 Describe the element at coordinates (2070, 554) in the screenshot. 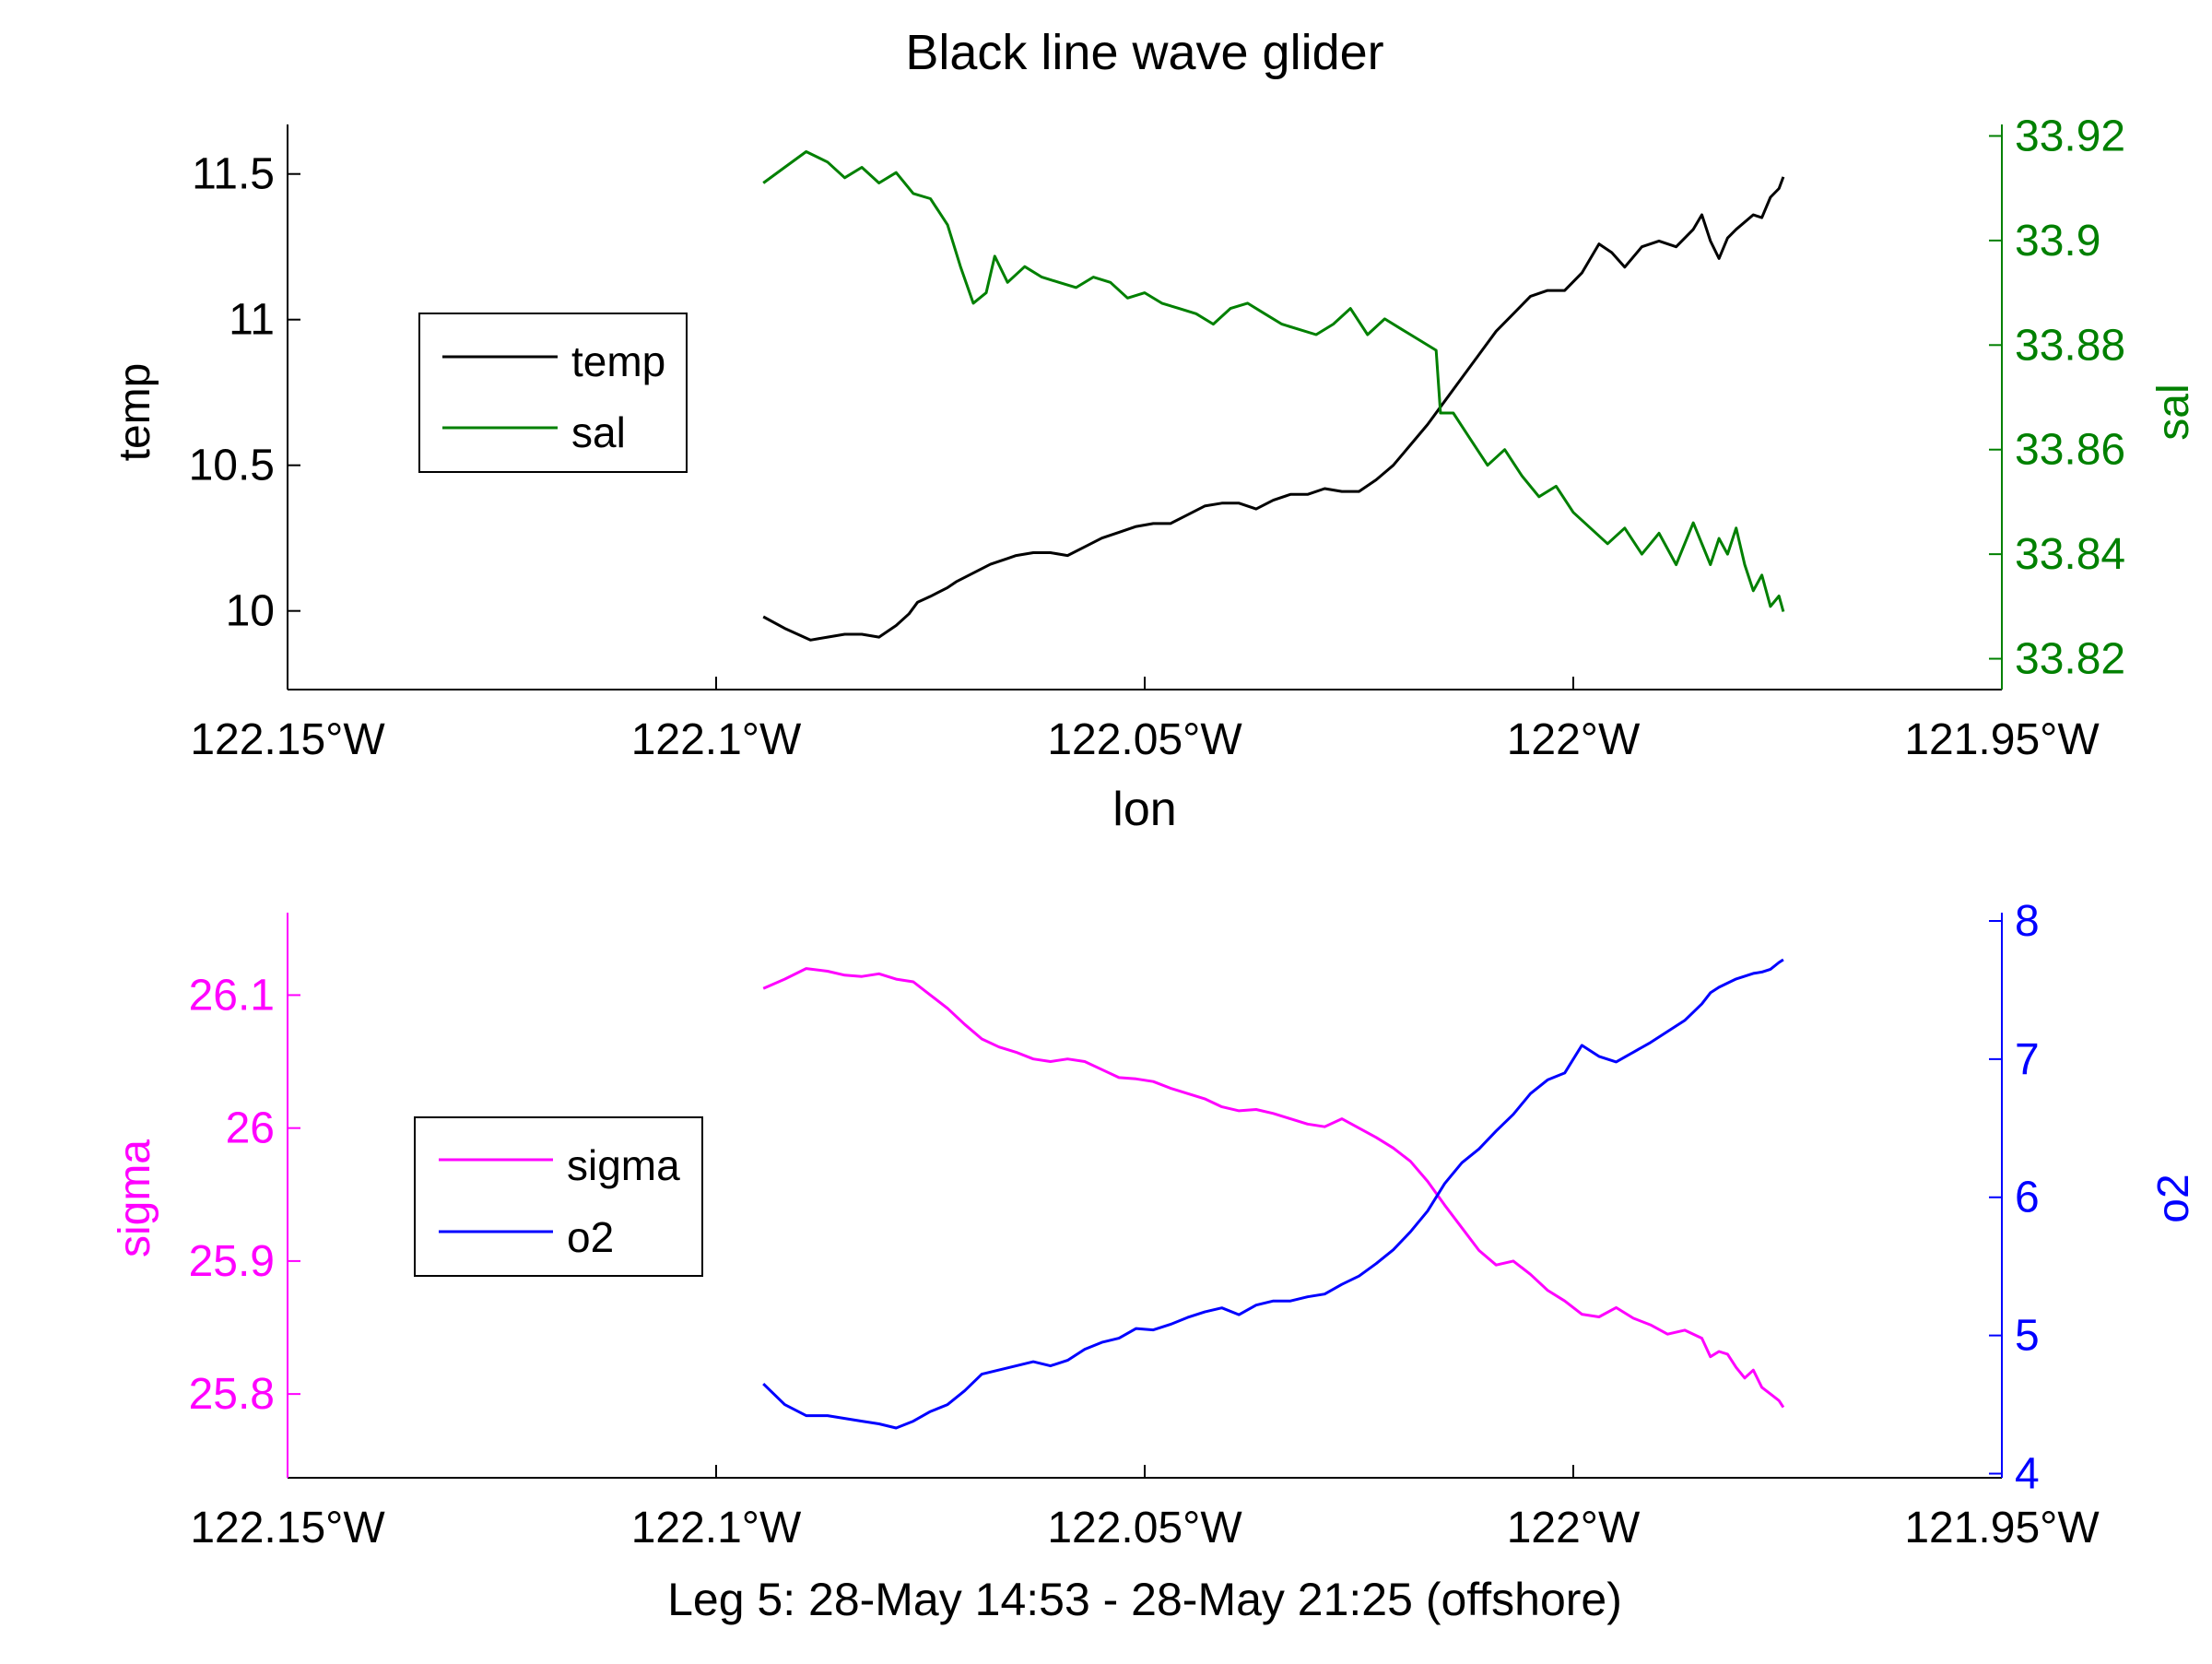

I see `right-tick-label: 33.84` at that location.